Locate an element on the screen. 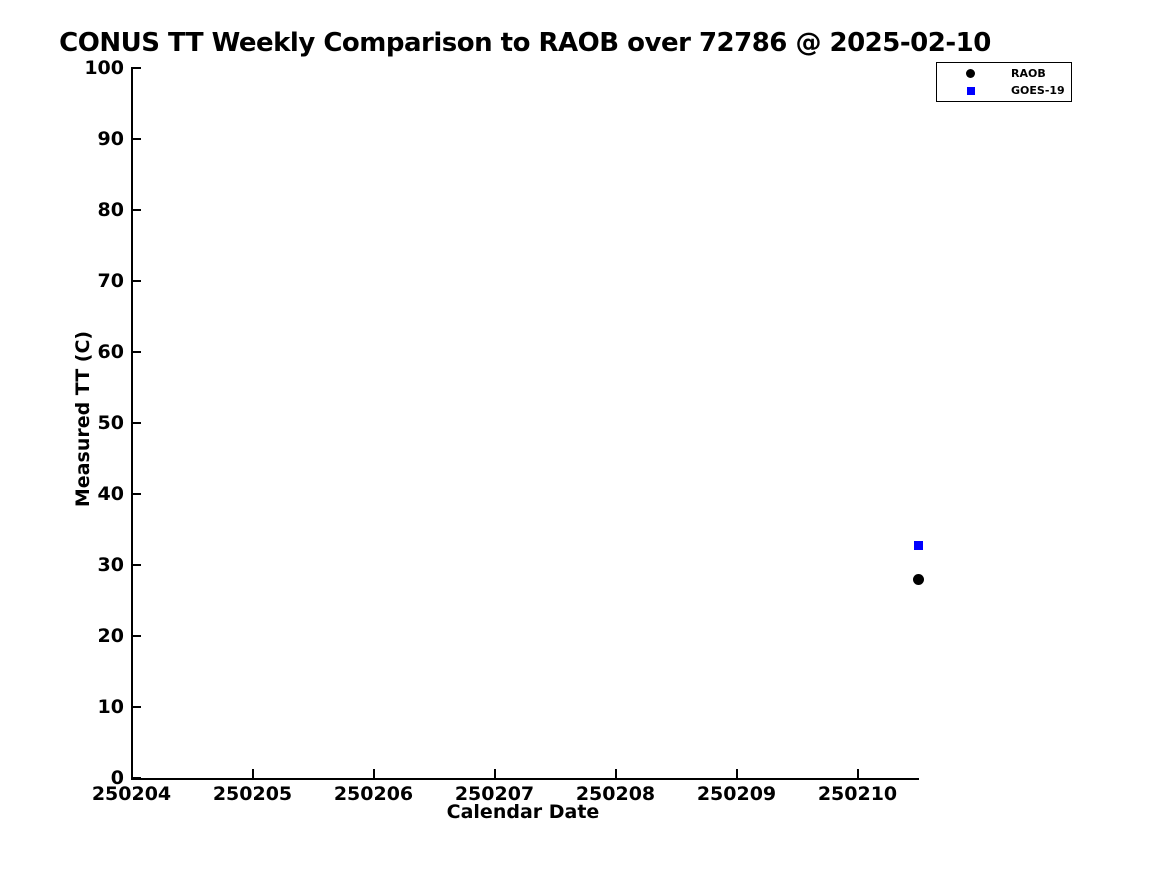 This screenshot has width=1167, height=875. y-tick-label: 60 is located at coordinates (110, 352).